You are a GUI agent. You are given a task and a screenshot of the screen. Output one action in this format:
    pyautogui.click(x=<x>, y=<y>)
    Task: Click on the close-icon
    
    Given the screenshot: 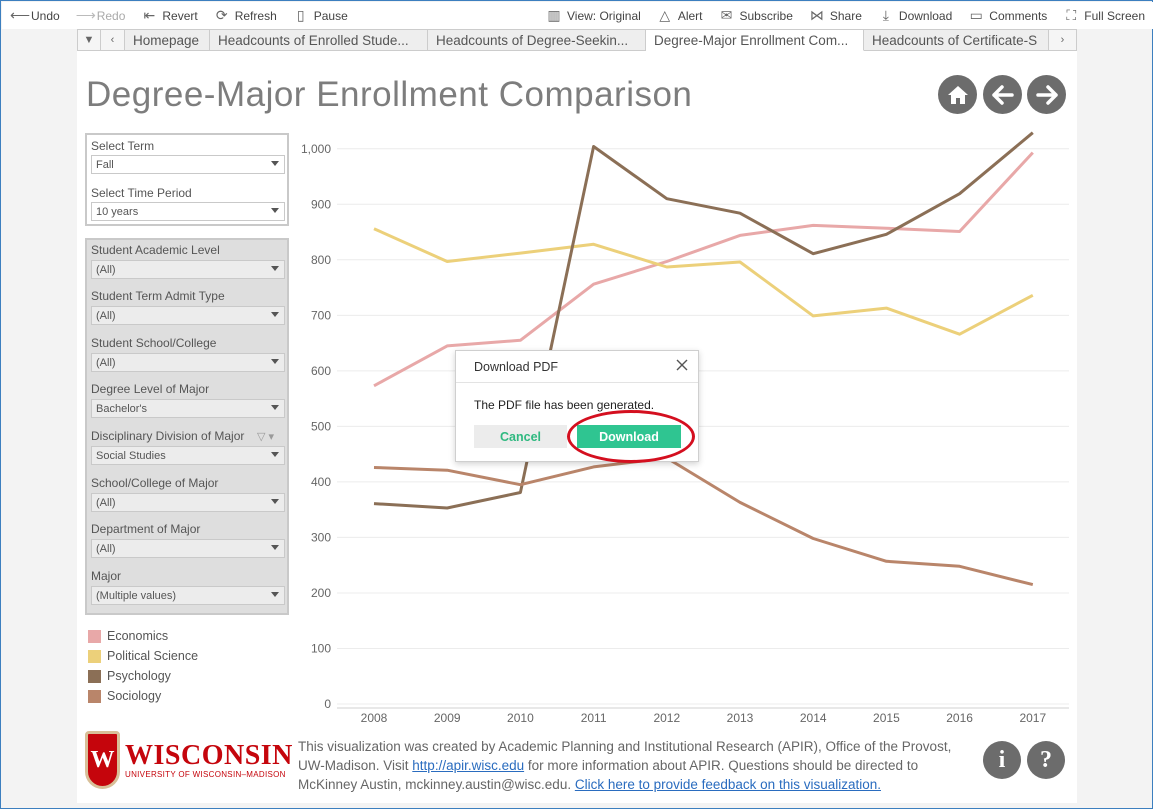 What is the action you would take?
    pyautogui.click(x=682, y=365)
    